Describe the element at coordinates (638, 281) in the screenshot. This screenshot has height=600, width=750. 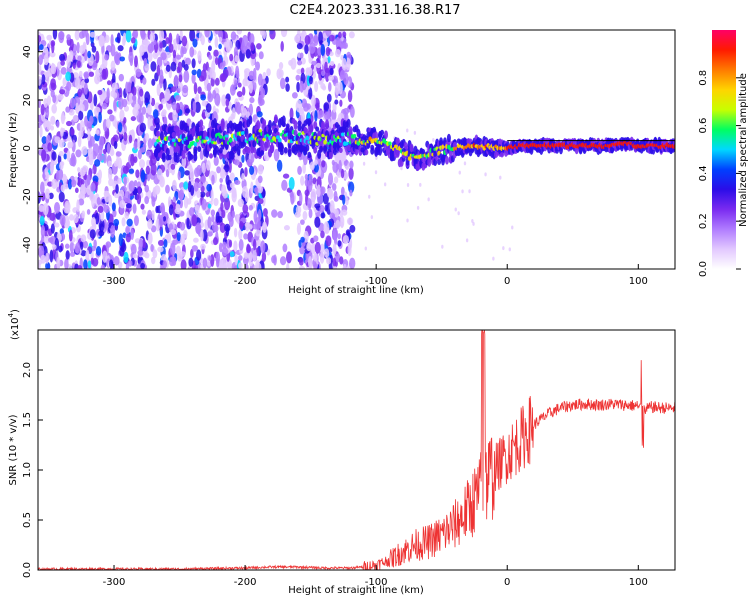
I see `heatmap-x-tick-label: 100` at that location.